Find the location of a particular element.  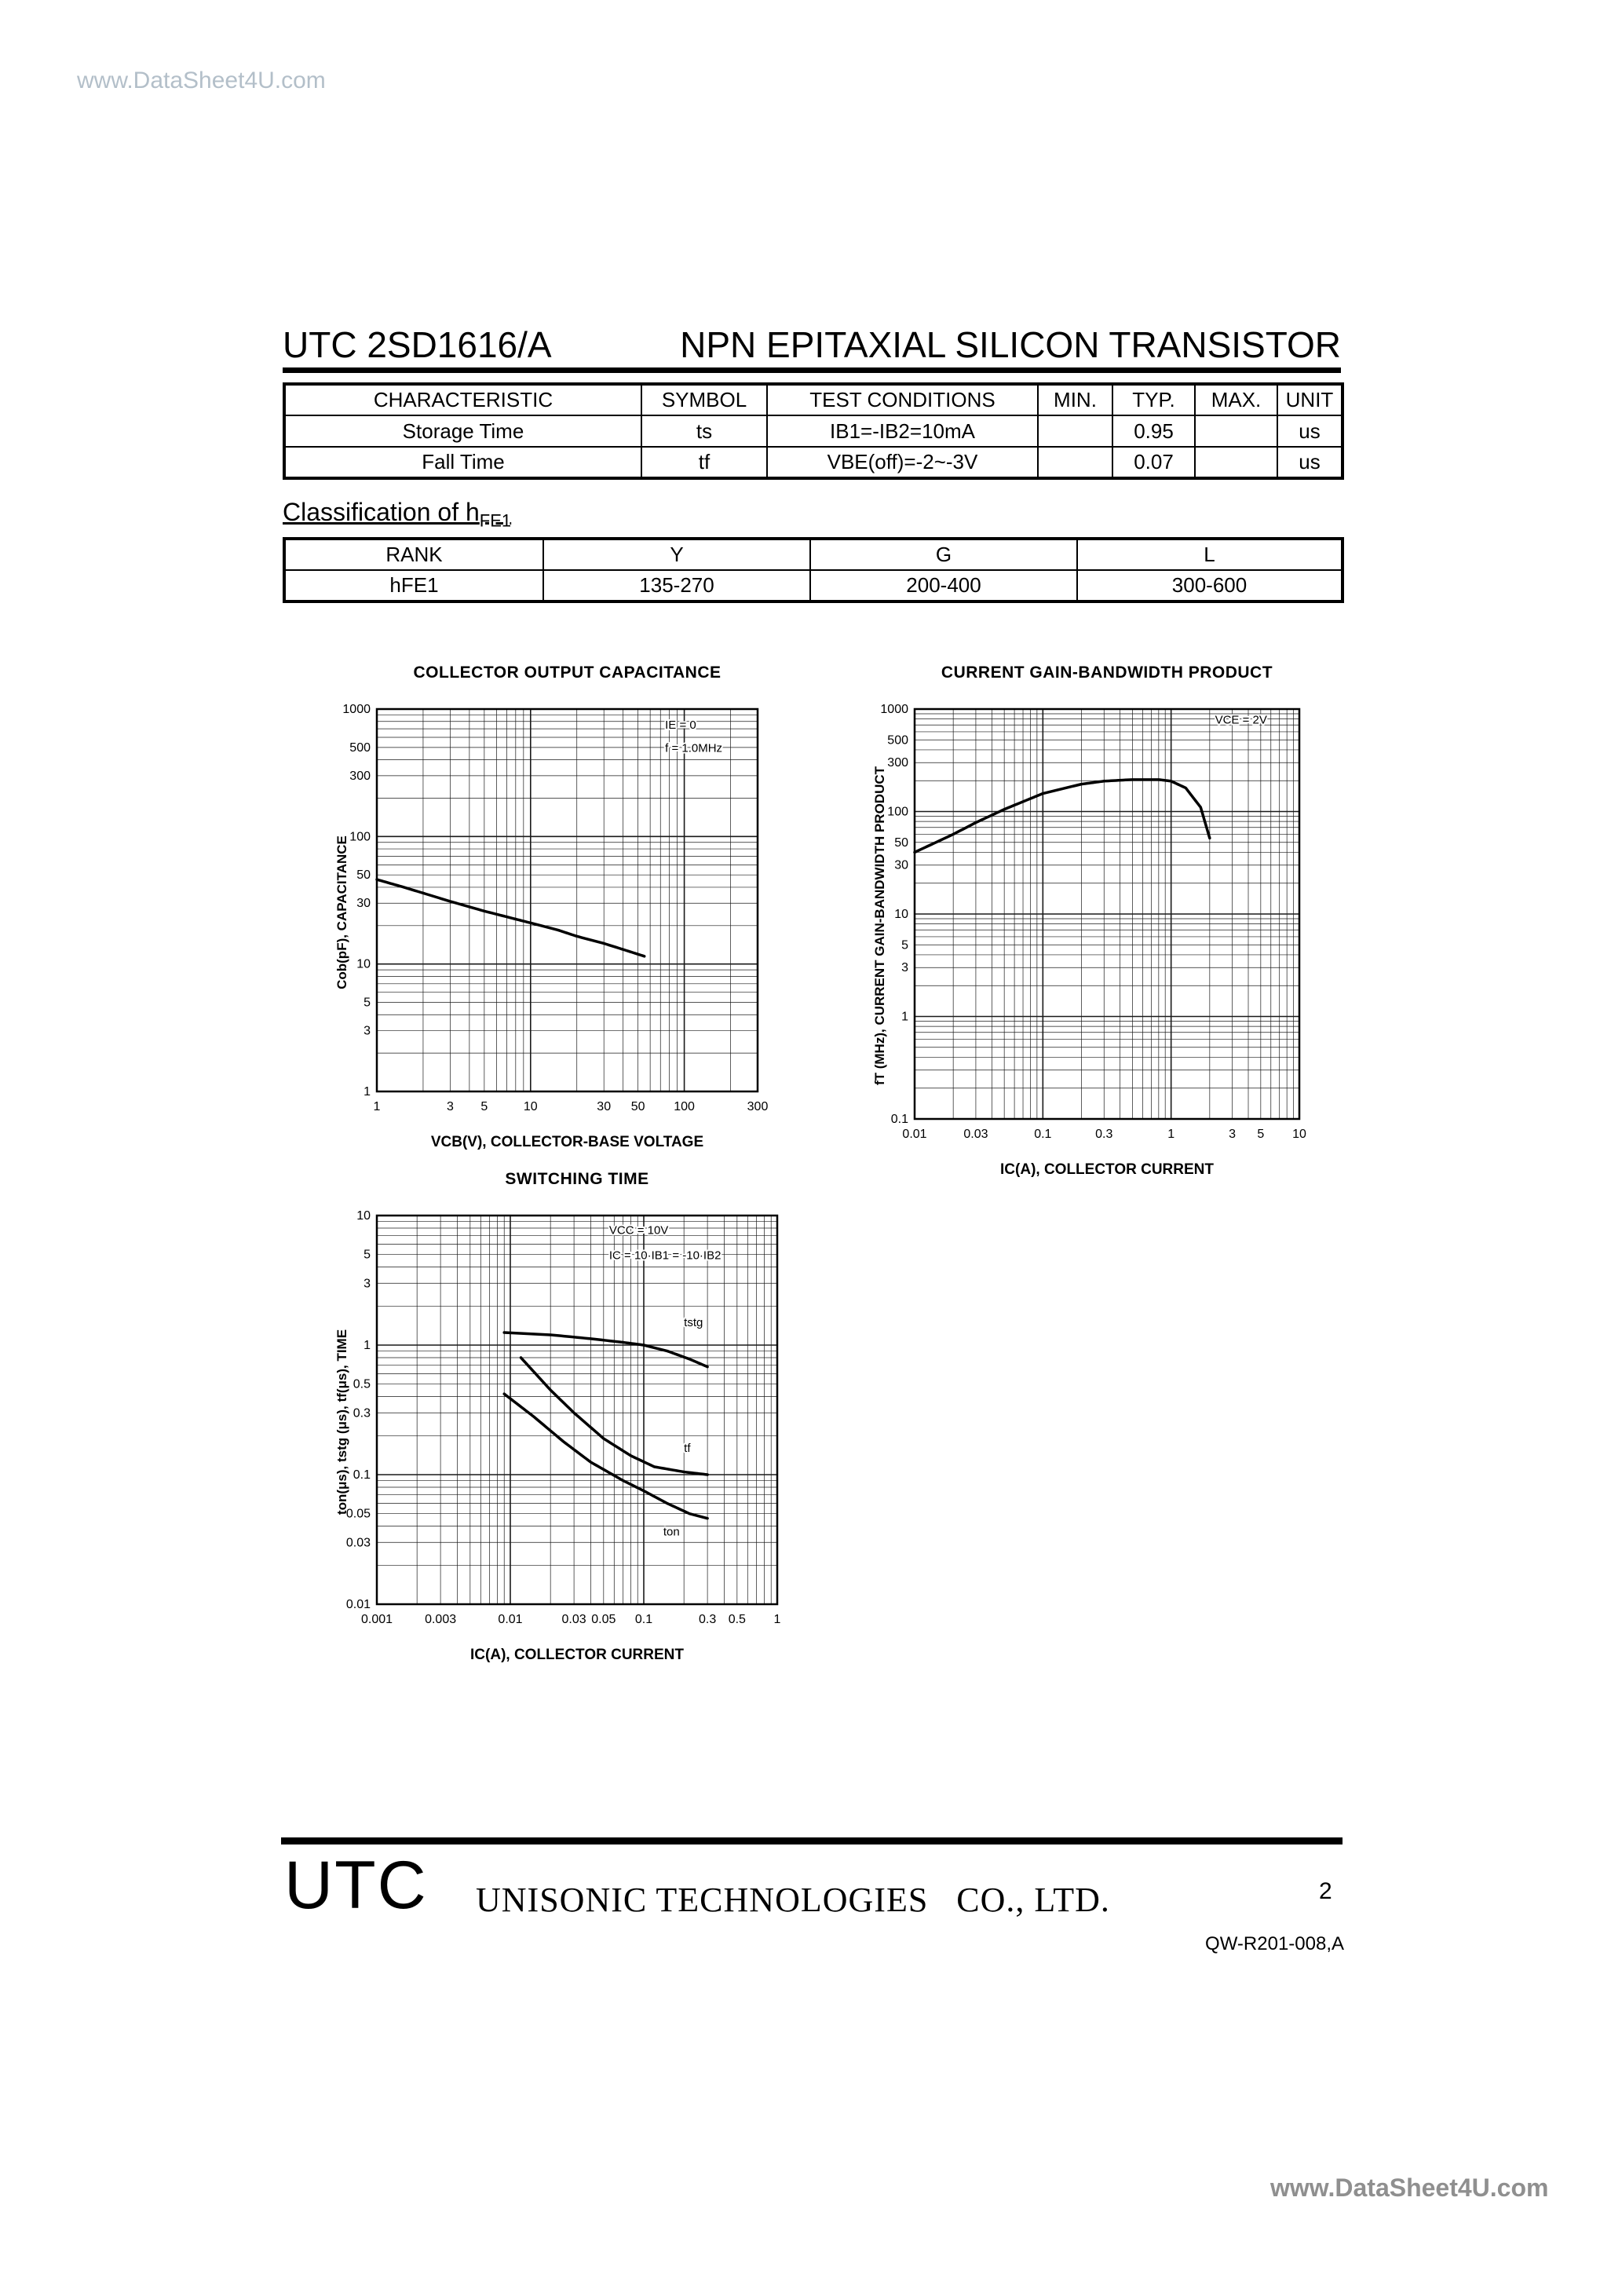

company-name: UNISONIC TECHNOLOGIES CO., LTD. is located at coordinates (793, 1900).